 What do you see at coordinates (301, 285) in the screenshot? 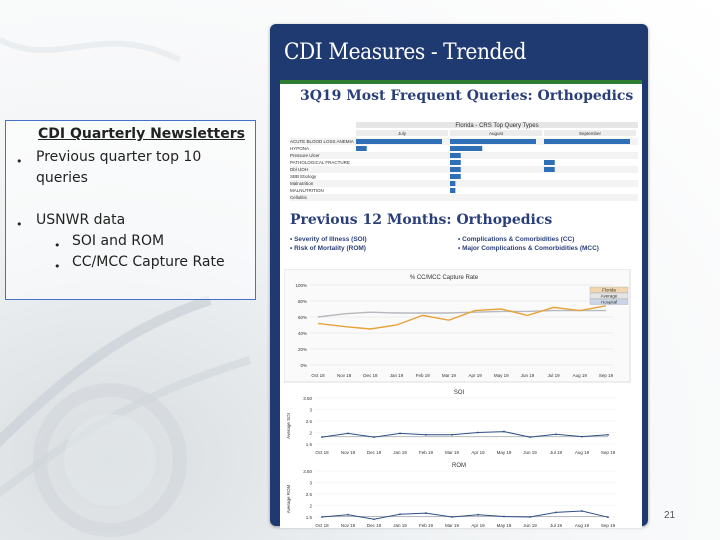
I see `y-tick-label: 100%` at bounding box center [301, 285].